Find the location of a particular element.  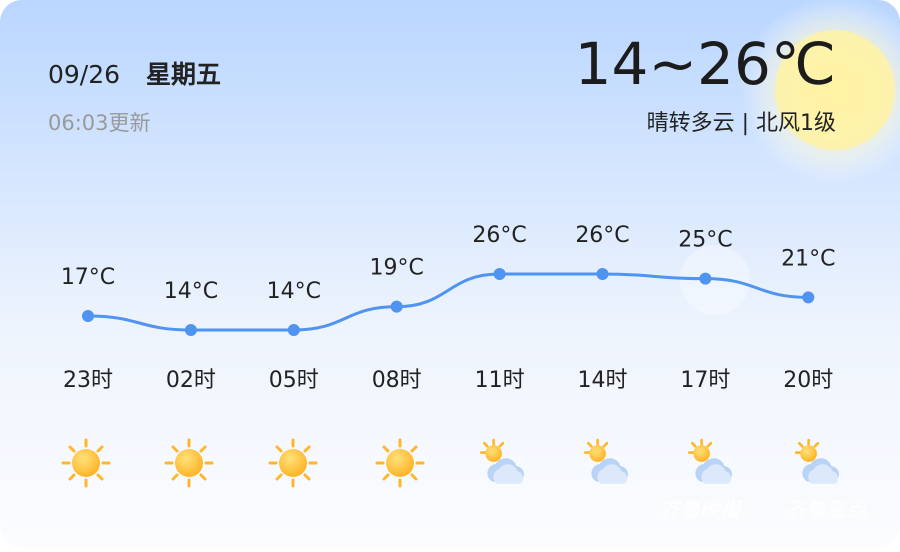

update-time: 06:03更新 is located at coordinates (99, 123).